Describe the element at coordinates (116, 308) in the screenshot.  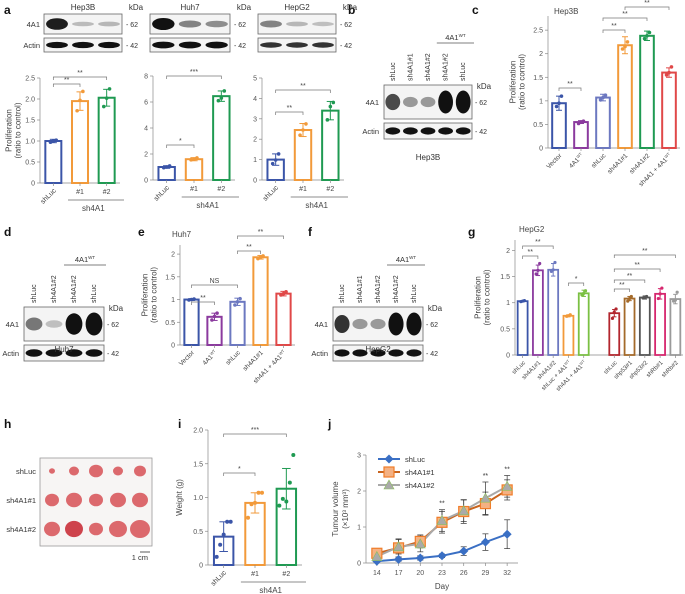
I see `kda-label: kDa` at that location.